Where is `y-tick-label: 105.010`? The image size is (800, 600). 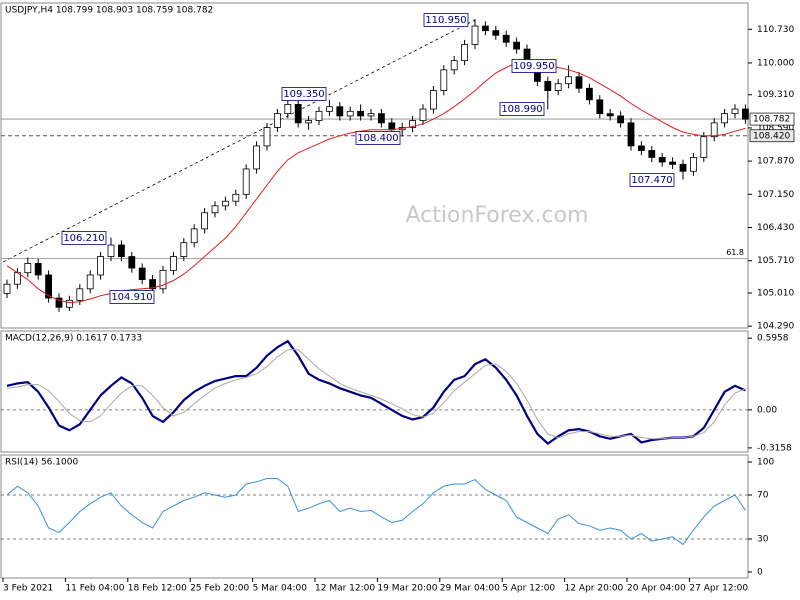
y-tick-label: 105.010 is located at coordinates (775, 293).